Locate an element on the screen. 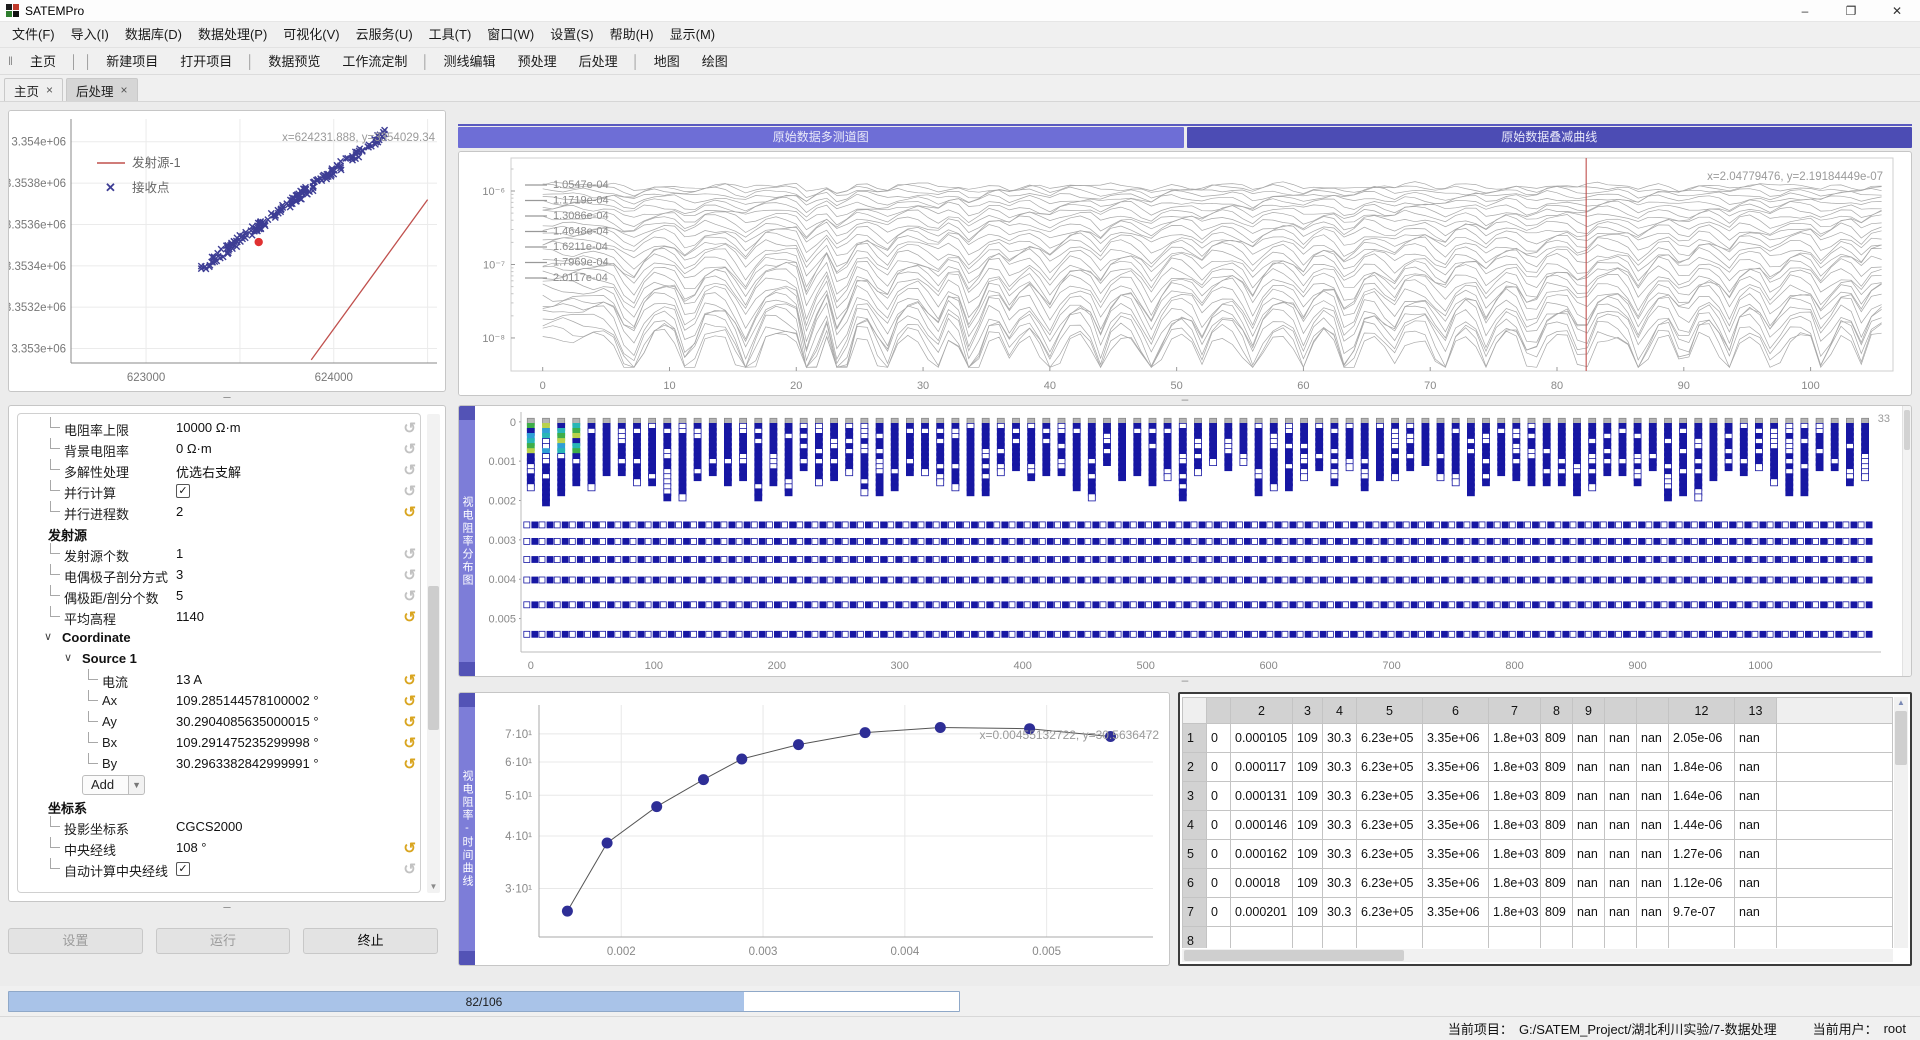 This screenshot has width=1920, height=1040. table-row-header: 2 is located at coordinates (1194, 767).